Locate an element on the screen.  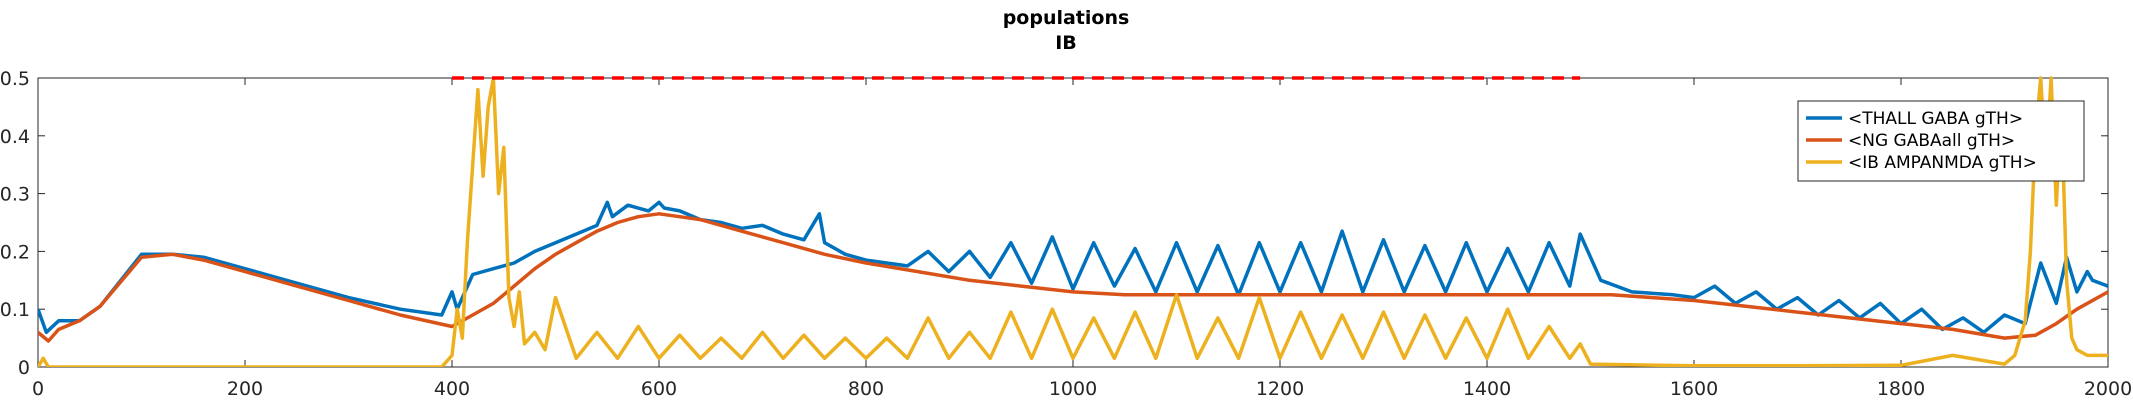
x-tick-label: 800 is located at coordinates (866, 389).